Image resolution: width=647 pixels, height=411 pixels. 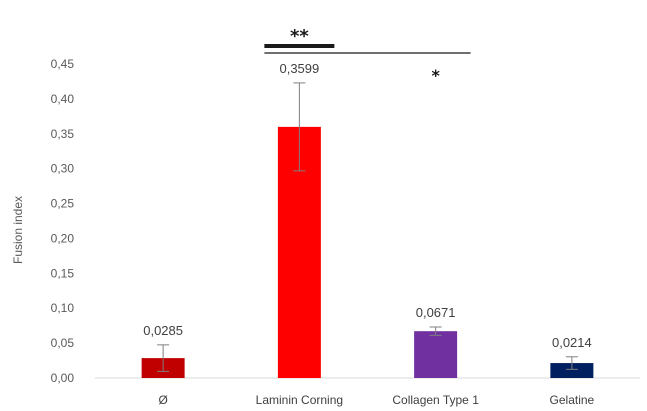 I want to click on y-tick-label: 0,00, so click(x=63, y=378).